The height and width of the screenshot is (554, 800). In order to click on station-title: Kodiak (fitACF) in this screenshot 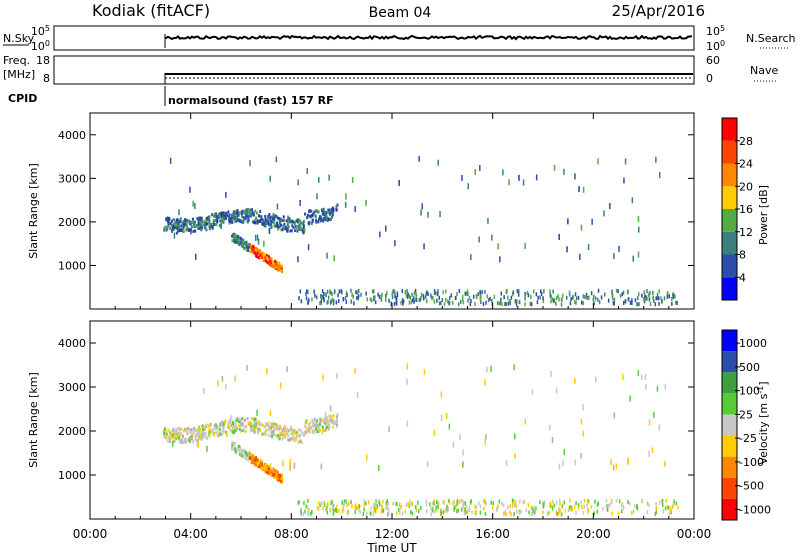, I will do `click(151, 10)`.